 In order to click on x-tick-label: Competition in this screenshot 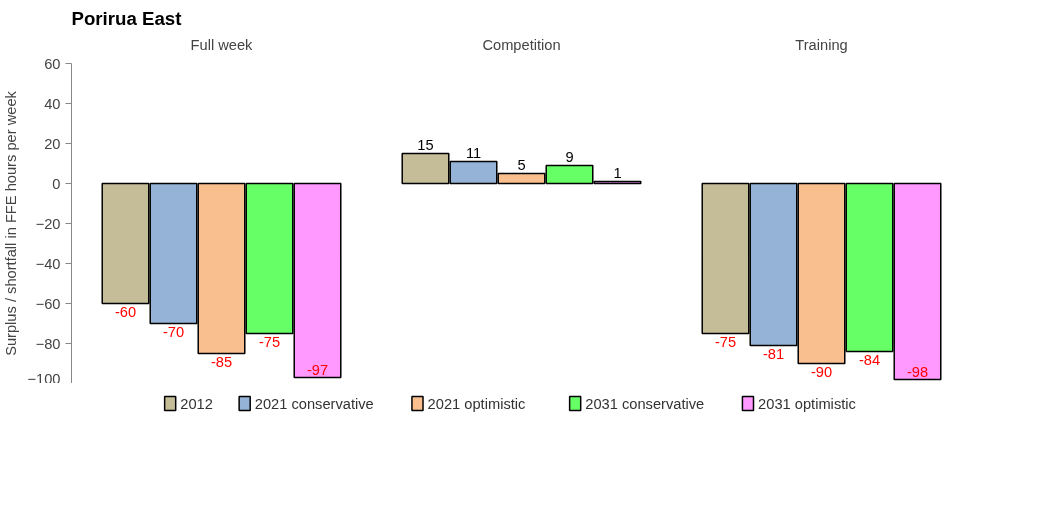, I will do `click(521, 44)`.